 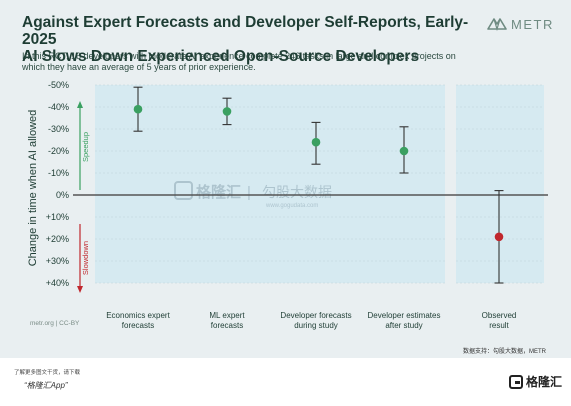 I want to click on watermark-logo-icon, so click(x=183, y=190).